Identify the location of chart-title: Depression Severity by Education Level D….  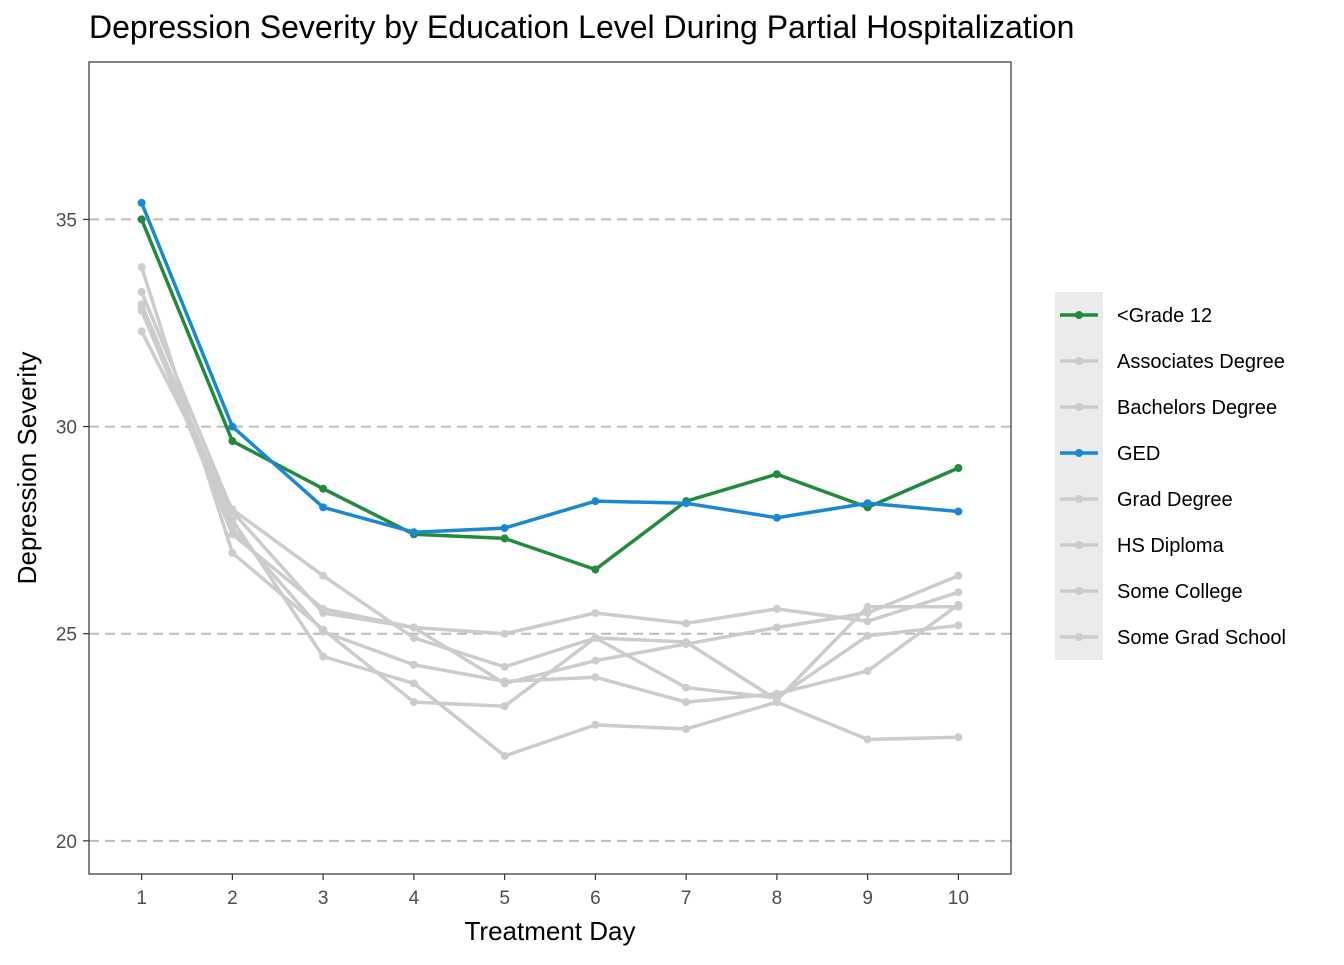
(581, 27).